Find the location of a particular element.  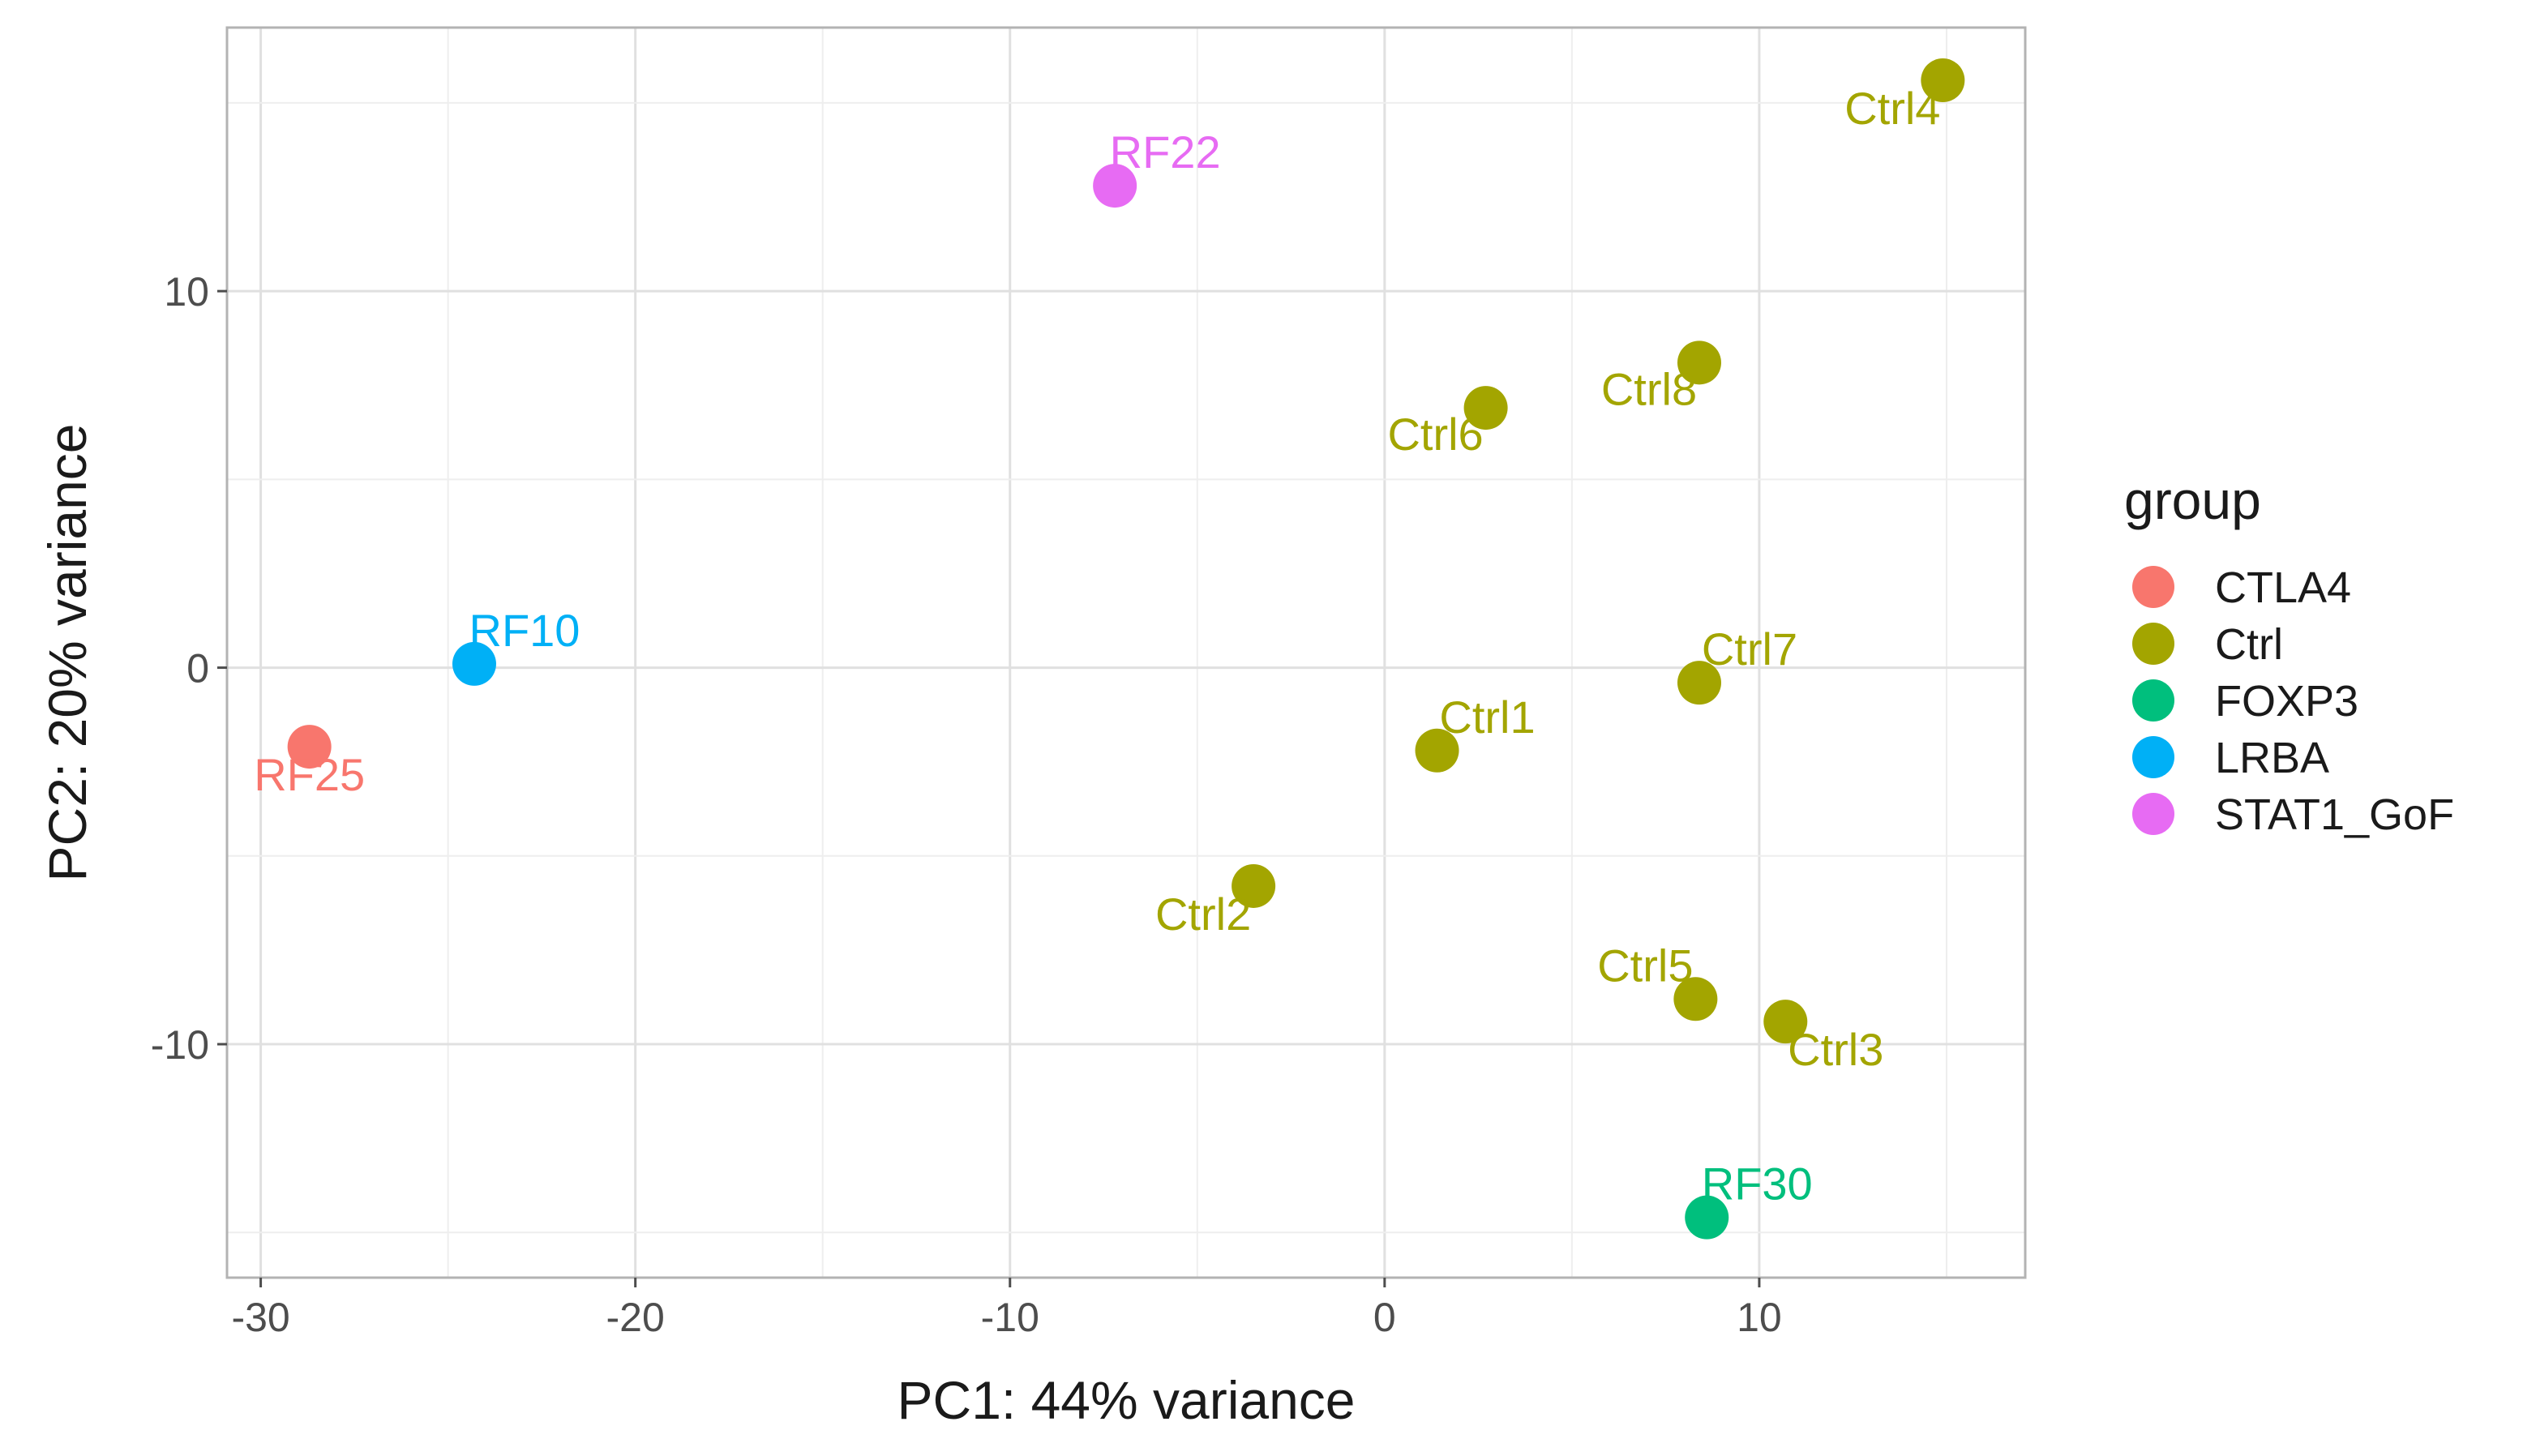

point-label-ctrl5: Ctrl5 is located at coordinates (1645, 966).